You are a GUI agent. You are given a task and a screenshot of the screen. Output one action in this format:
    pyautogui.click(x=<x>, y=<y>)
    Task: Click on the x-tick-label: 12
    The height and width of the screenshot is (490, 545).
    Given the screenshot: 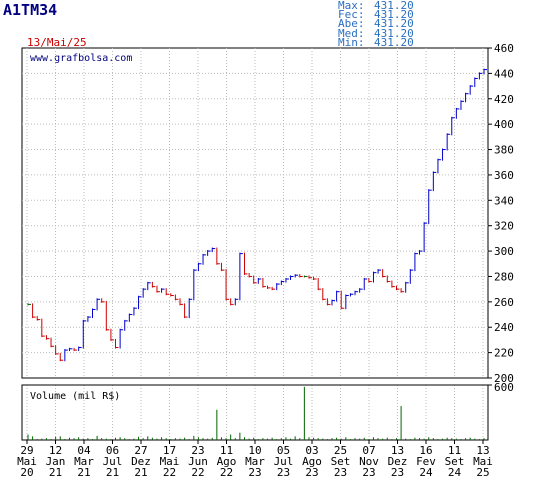 What is the action you would take?
    pyautogui.click(x=55, y=450)
    